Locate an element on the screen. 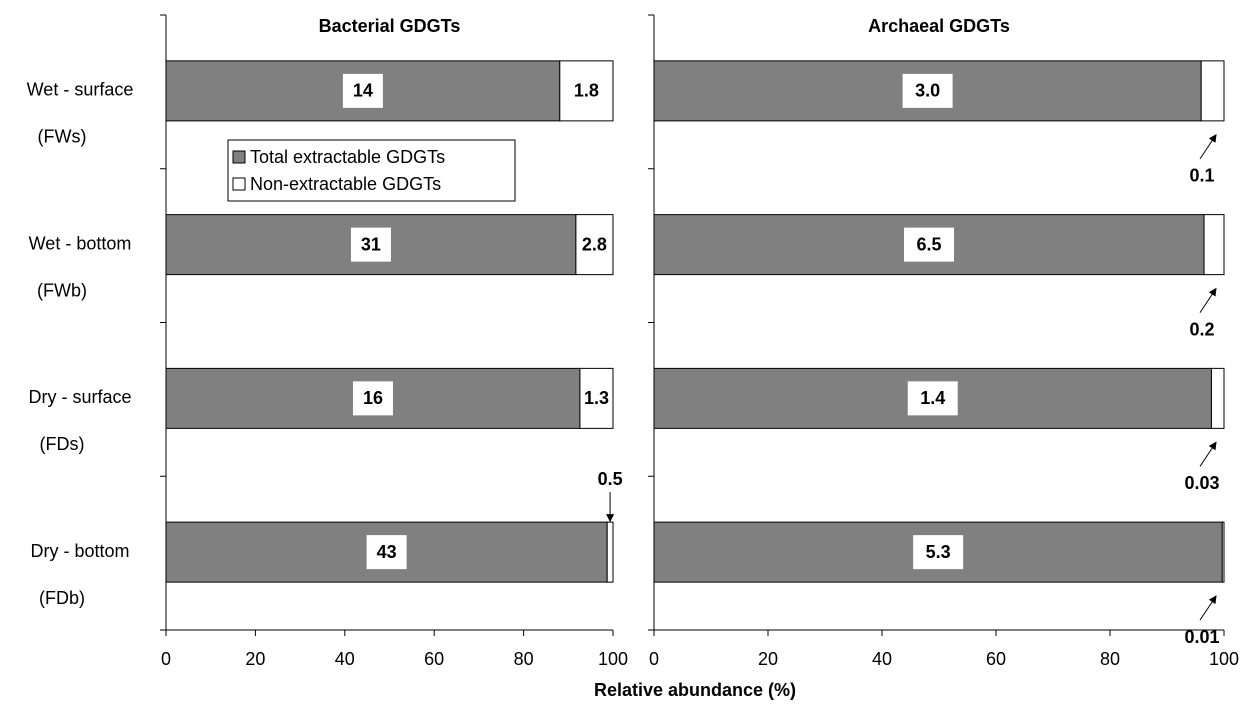 This screenshot has width=1258, height=710. chart-title: Archaeal GDGTs is located at coordinates (939, 26).